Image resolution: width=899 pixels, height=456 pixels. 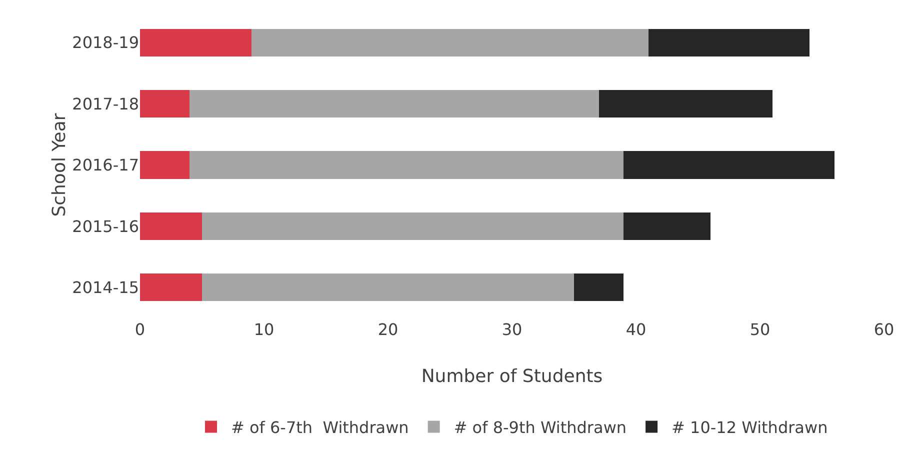 I want to click on x-tick-label: 20, so click(x=388, y=329).